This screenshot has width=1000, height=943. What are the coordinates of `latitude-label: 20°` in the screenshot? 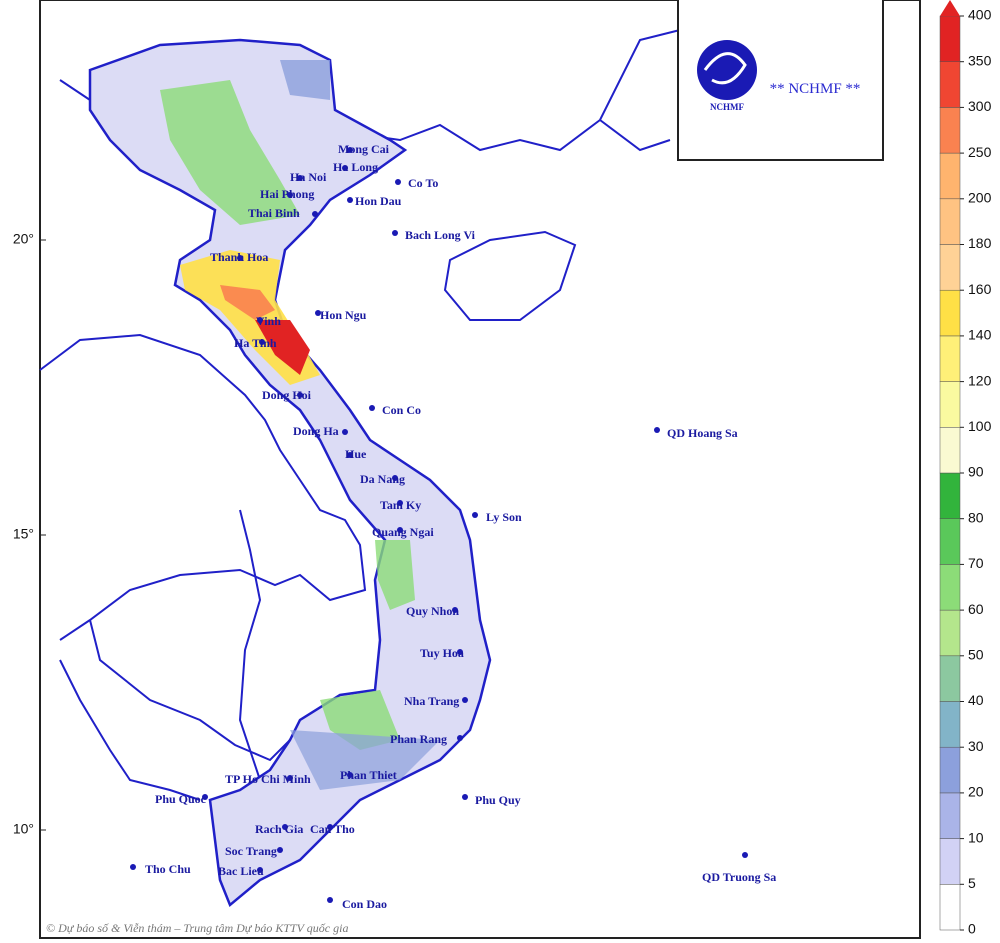 It's located at (23, 239).